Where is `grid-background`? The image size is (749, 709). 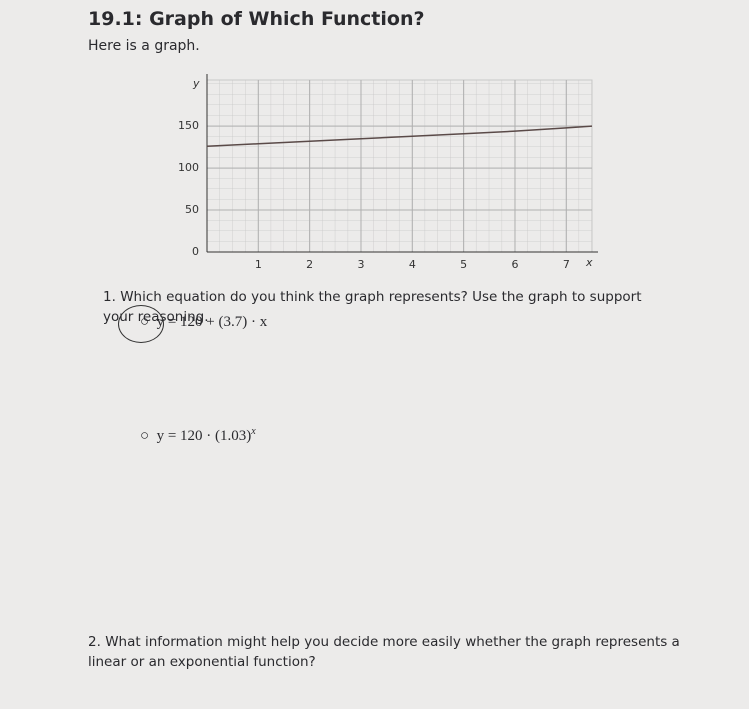
grid-background is located at coordinates (399, 166).